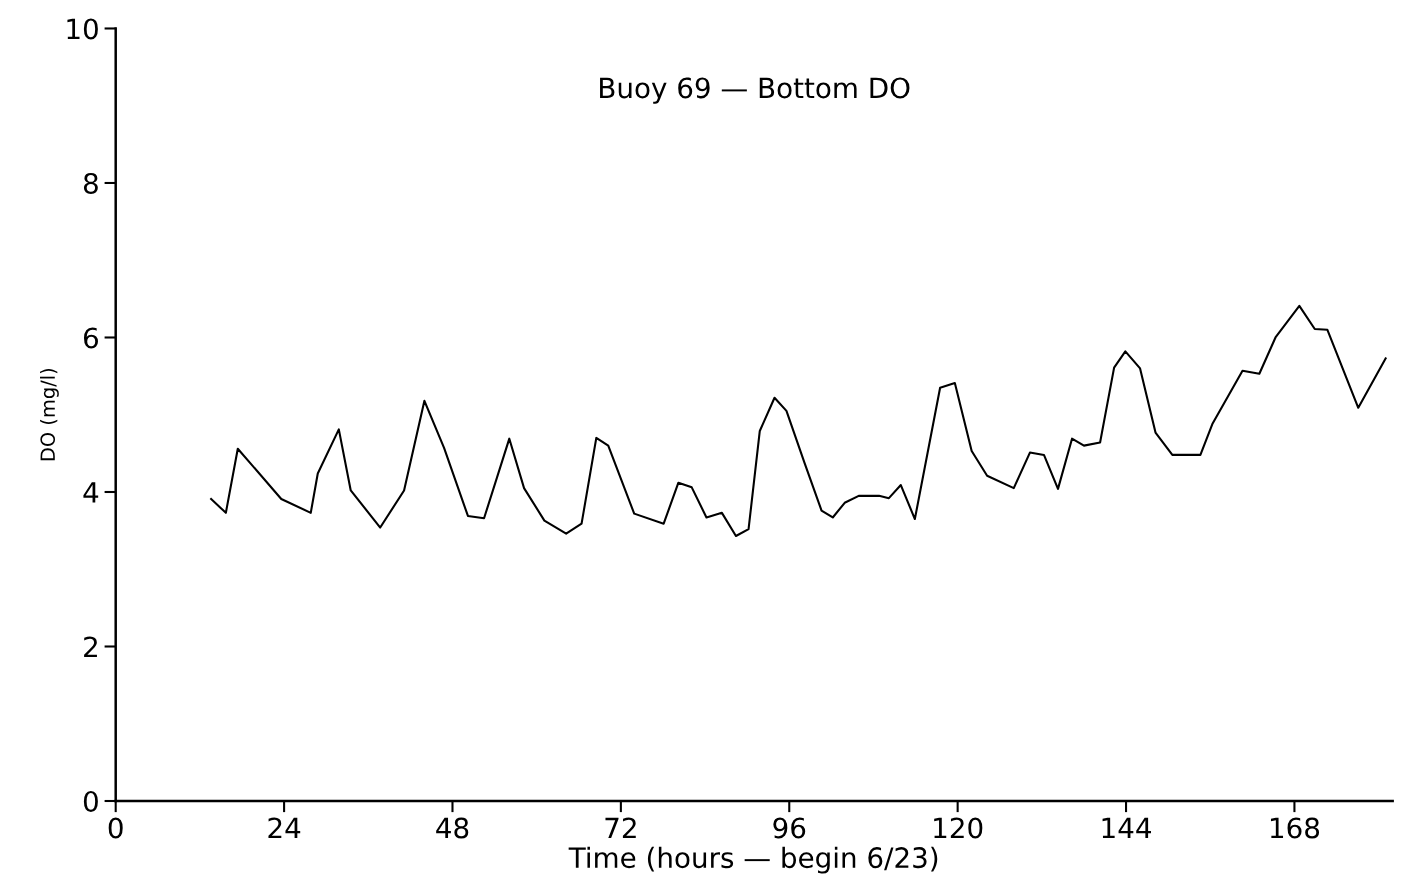  I want to click on x-axis-title: Time (hours — begin 6/23), so click(753, 860).